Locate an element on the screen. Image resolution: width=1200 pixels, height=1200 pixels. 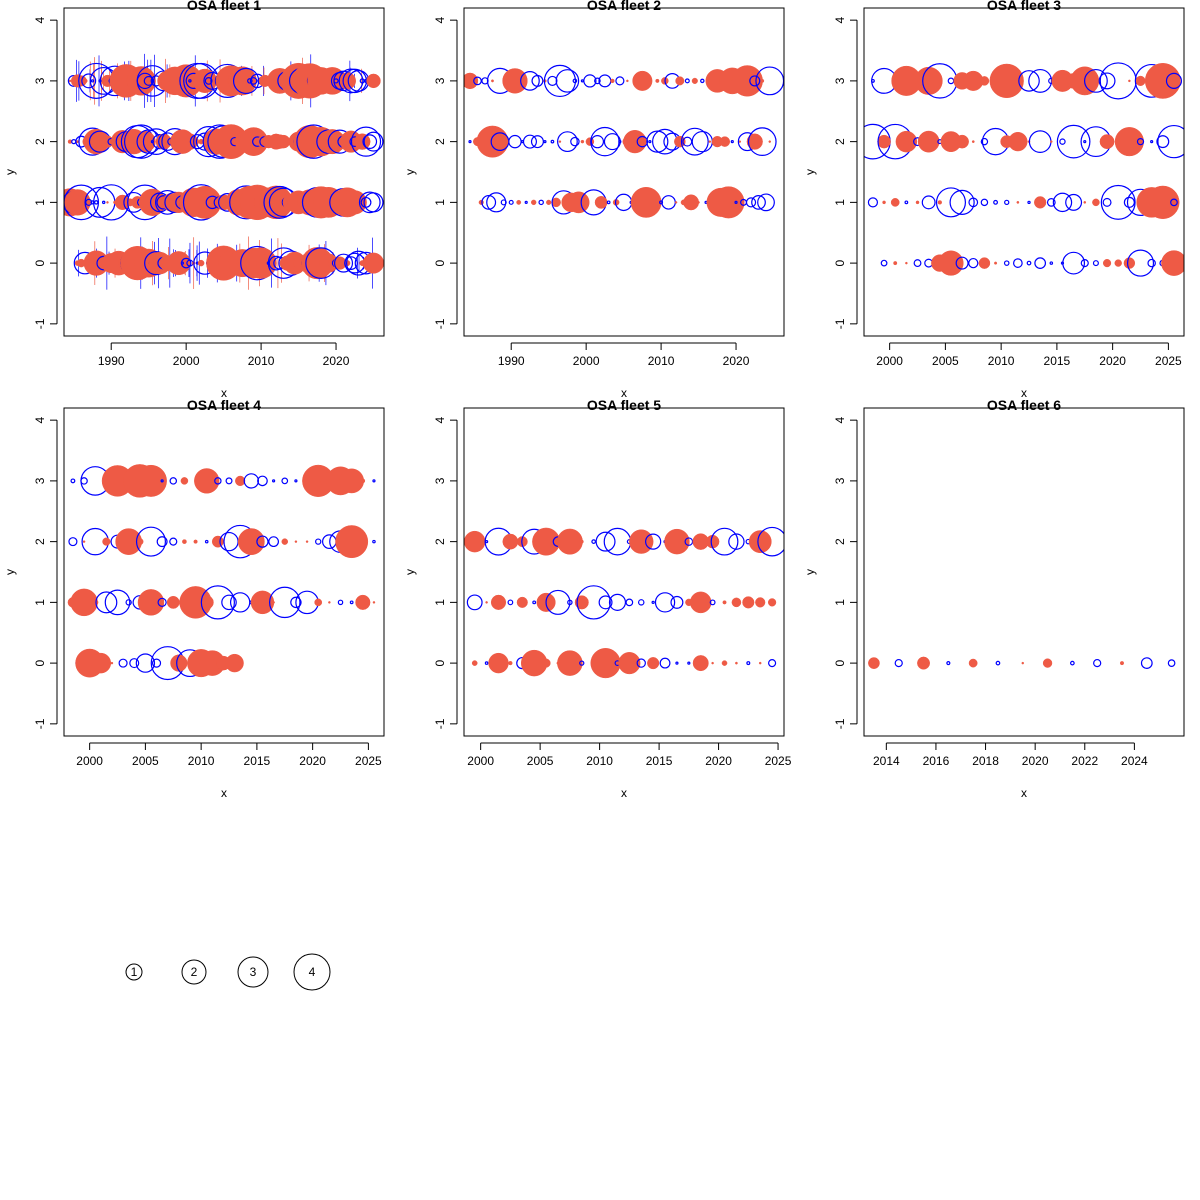
y-tick-label: -1 is located at coordinates (440, 323).